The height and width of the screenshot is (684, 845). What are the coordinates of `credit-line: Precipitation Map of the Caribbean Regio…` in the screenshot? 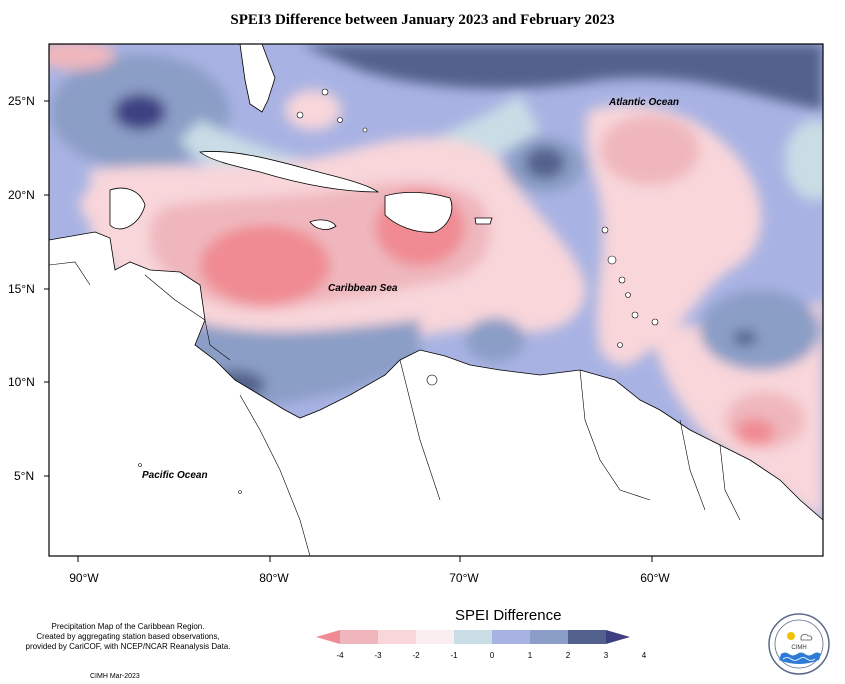 It's located at (128, 626).